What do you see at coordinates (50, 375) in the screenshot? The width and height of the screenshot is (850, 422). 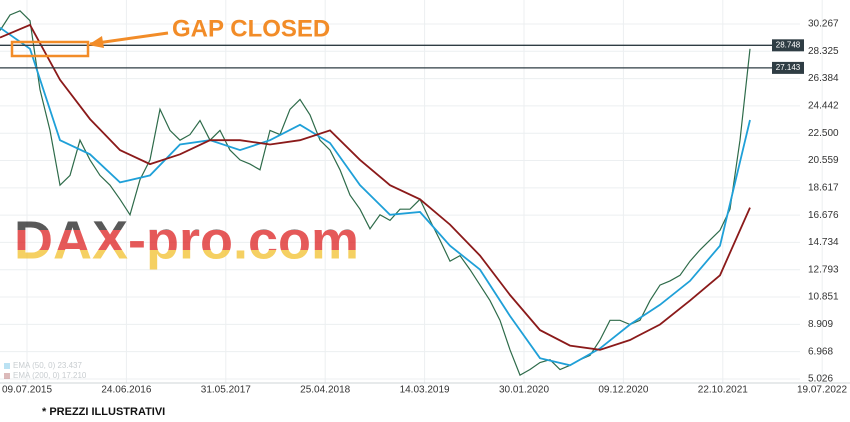 I see `legend-label: EMA (200, 0) 17.210` at bounding box center [50, 375].